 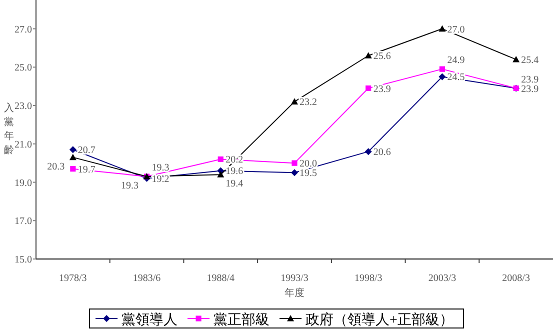 What do you see at coordinates (382, 56) in the screenshot?
I see `data-label: 25.6` at bounding box center [382, 56].